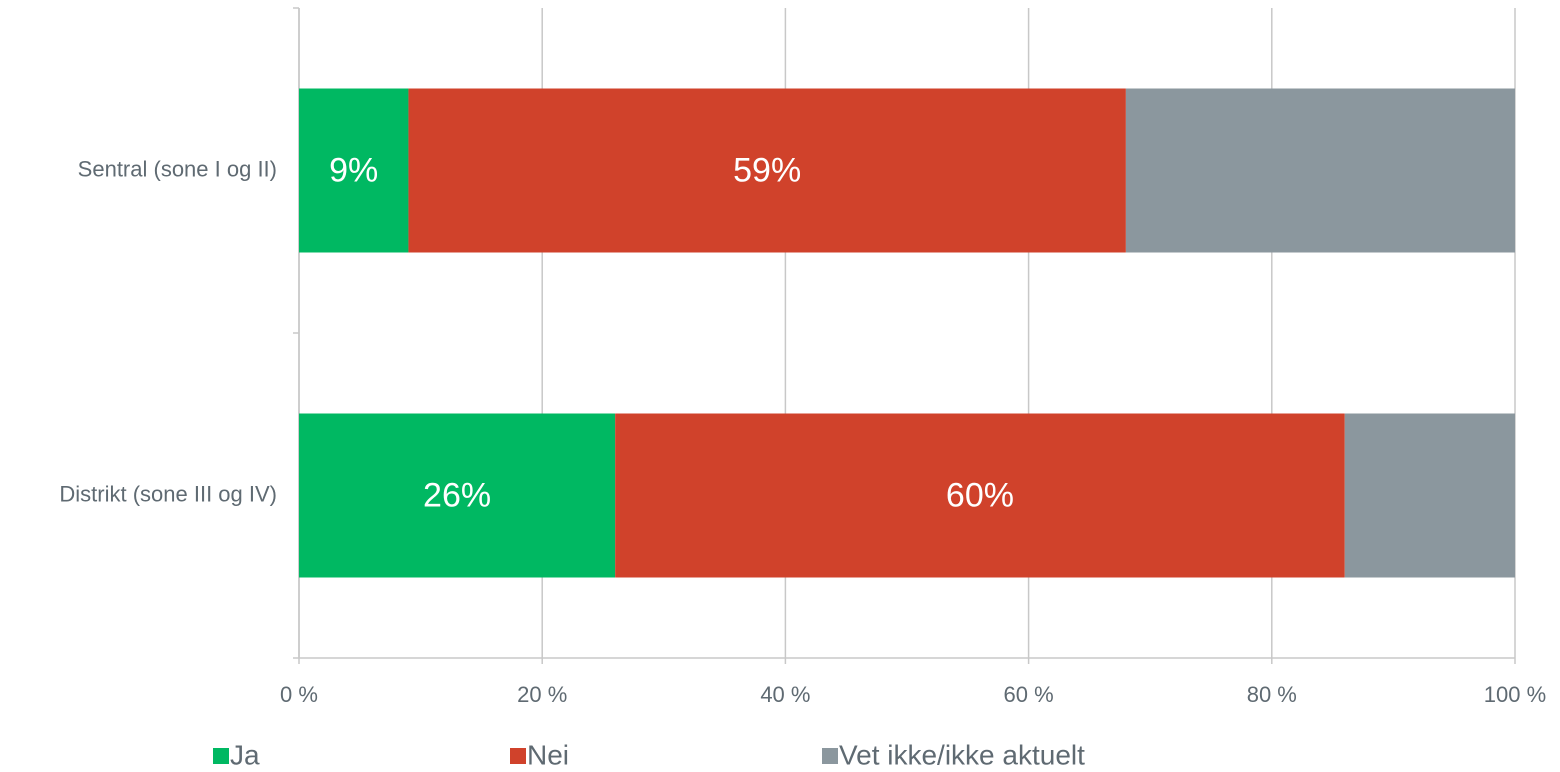 The image size is (1560, 772). What do you see at coordinates (785, 694) in the screenshot?
I see `x-tick-label: 40 %` at bounding box center [785, 694].